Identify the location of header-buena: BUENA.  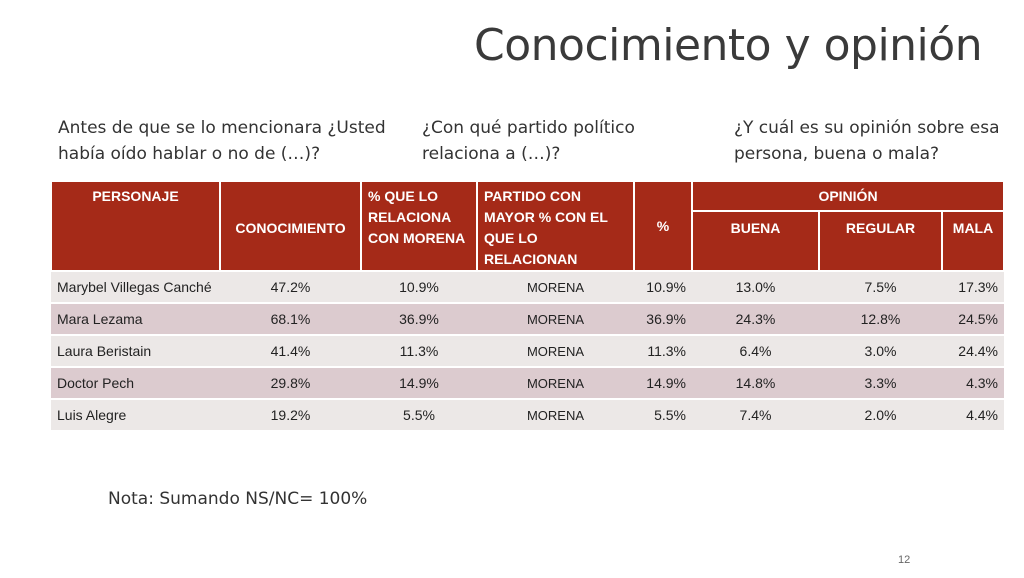
(755, 241).